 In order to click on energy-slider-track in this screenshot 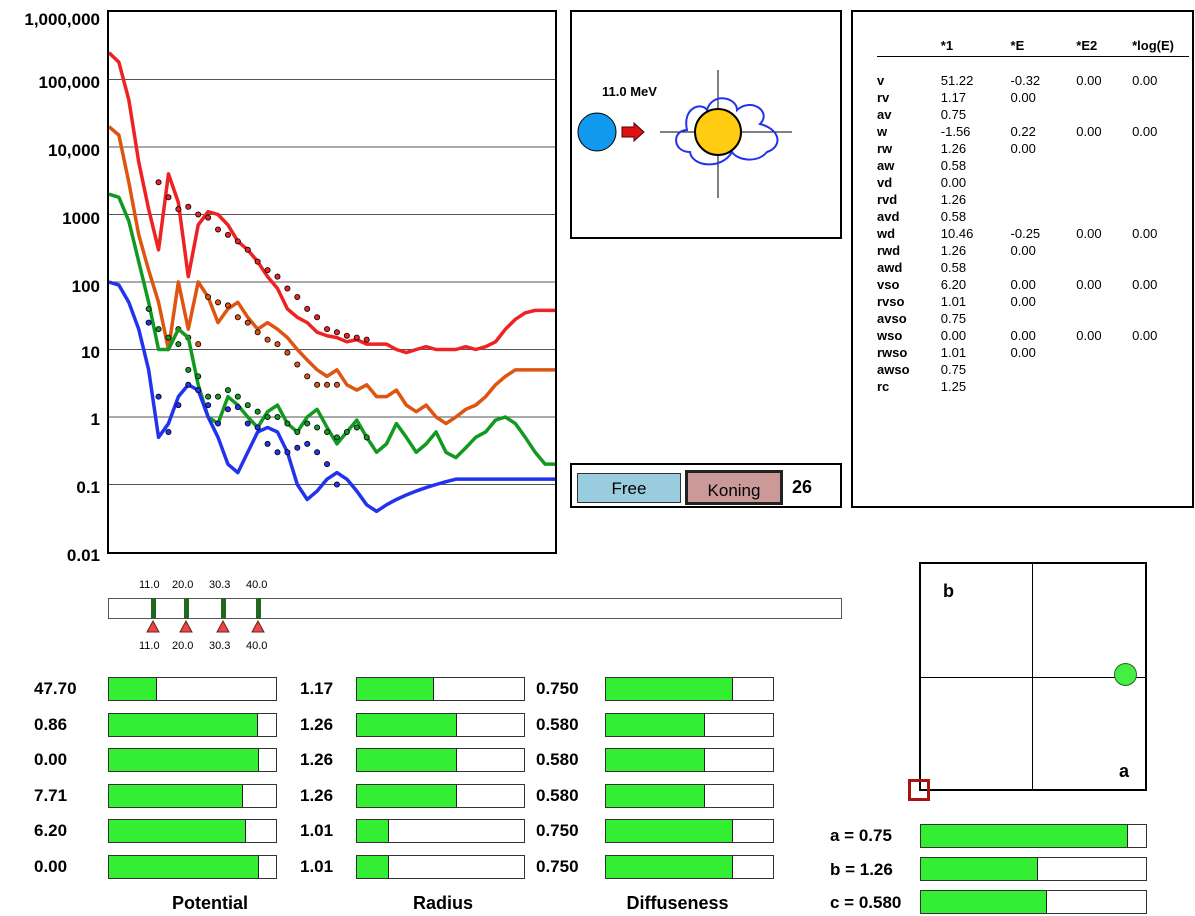, I will do `click(475, 608)`.